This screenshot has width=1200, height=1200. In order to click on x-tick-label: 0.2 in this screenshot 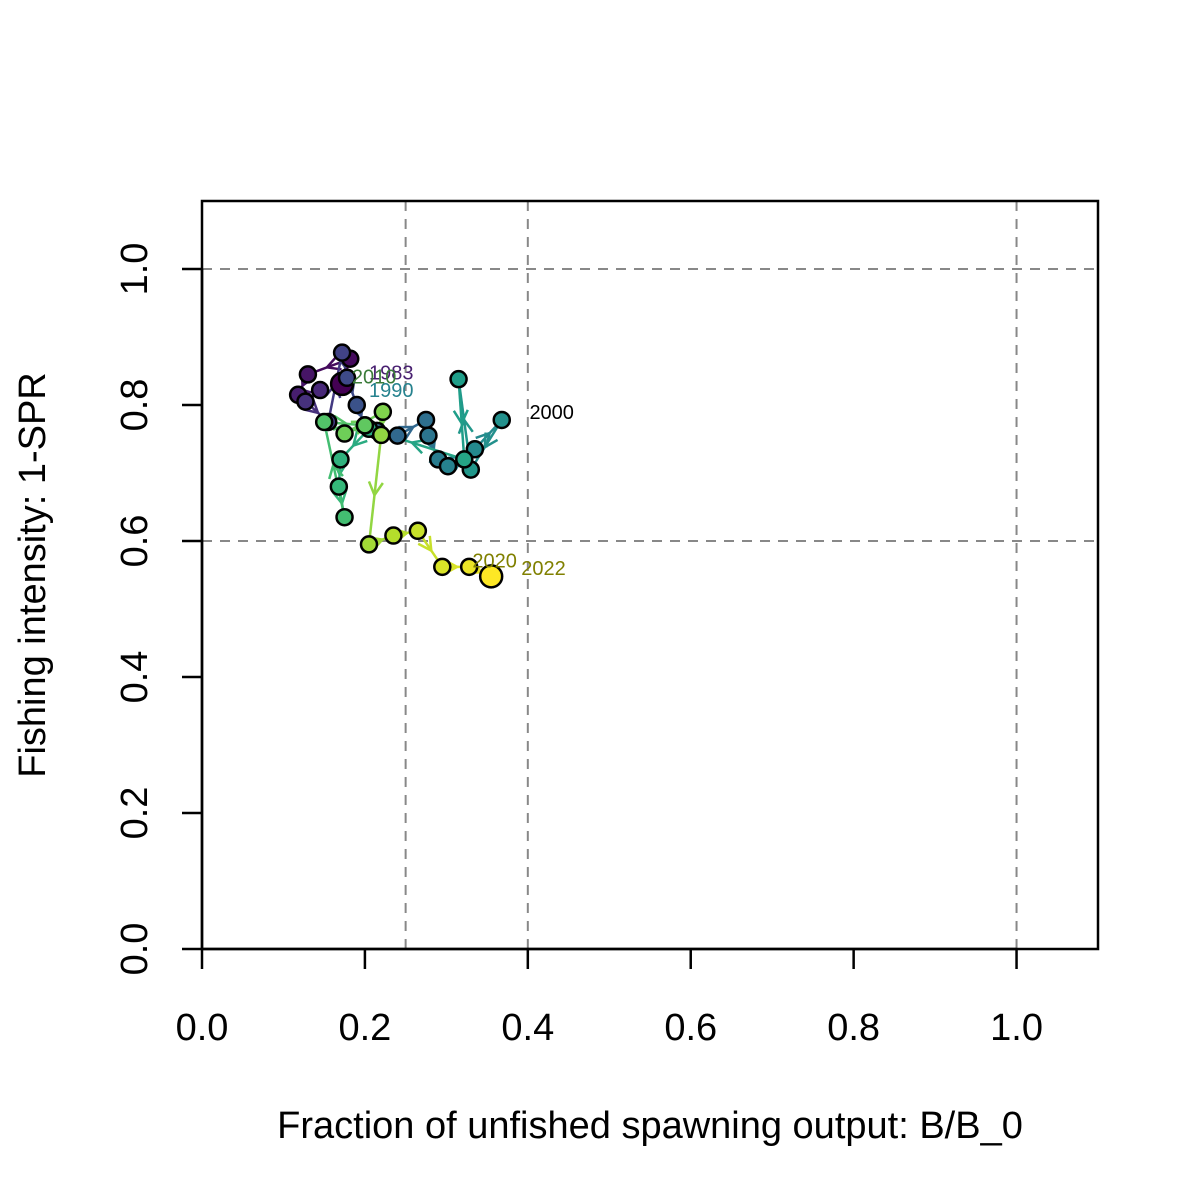, I will do `click(364, 1028)`.